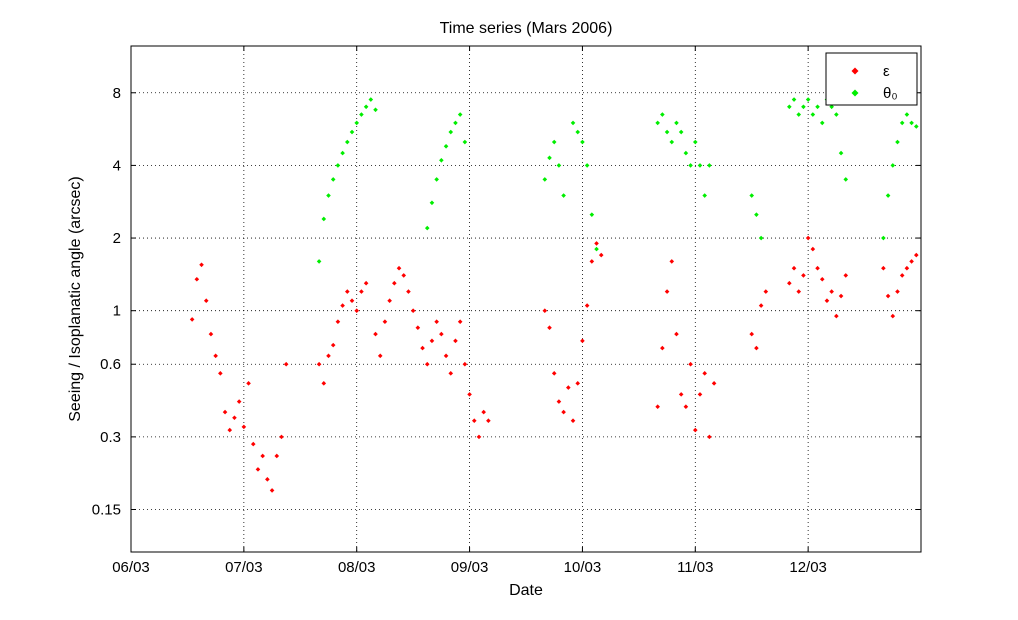  Describe the element at coordinates (886, 71) in the screenshot. I see `legend-label-epsilon: ε` at that location.